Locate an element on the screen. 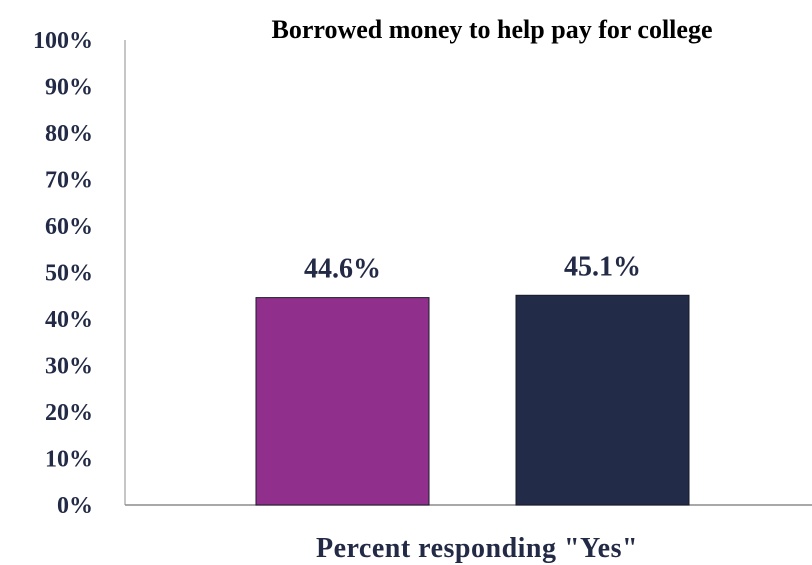  y-axis-ticks: 0% 10% 20% 30% 40% 50% 60% 70% 80% 90% 100% is located at coordinates (63, 273).